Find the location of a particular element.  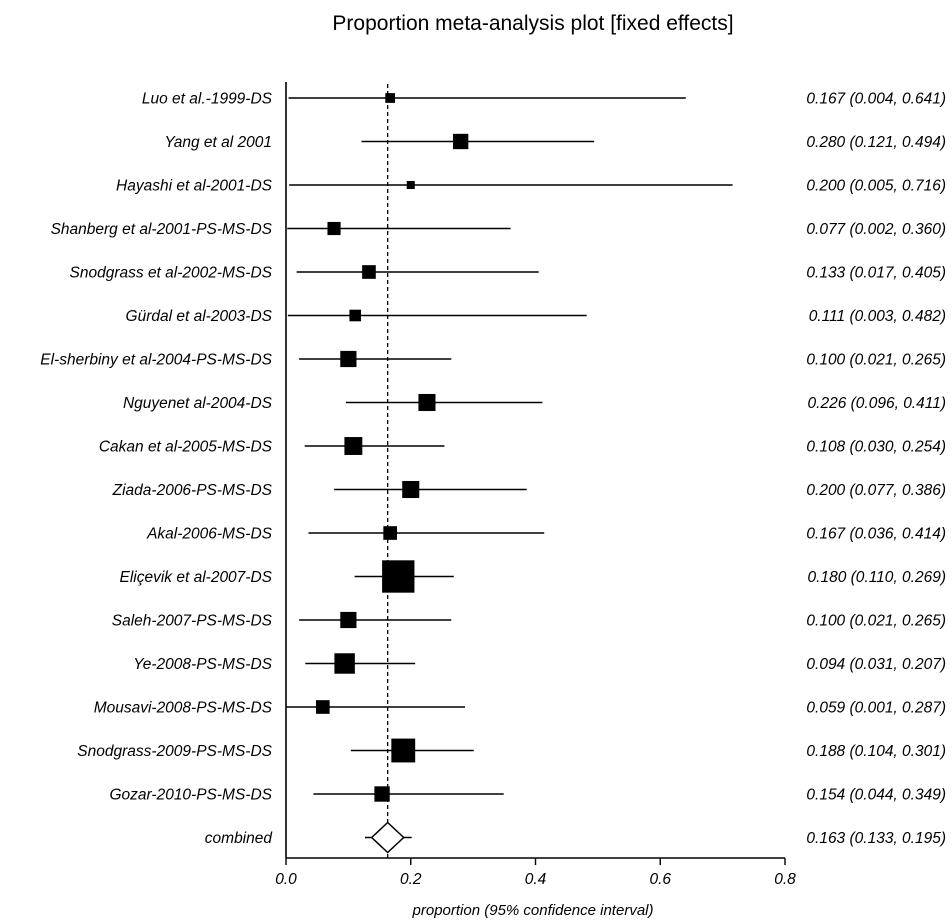

study-row: Ye-2008-PS-MS-DS 0.094 (0.031, 0.207) is located at coordinates (539, 663).